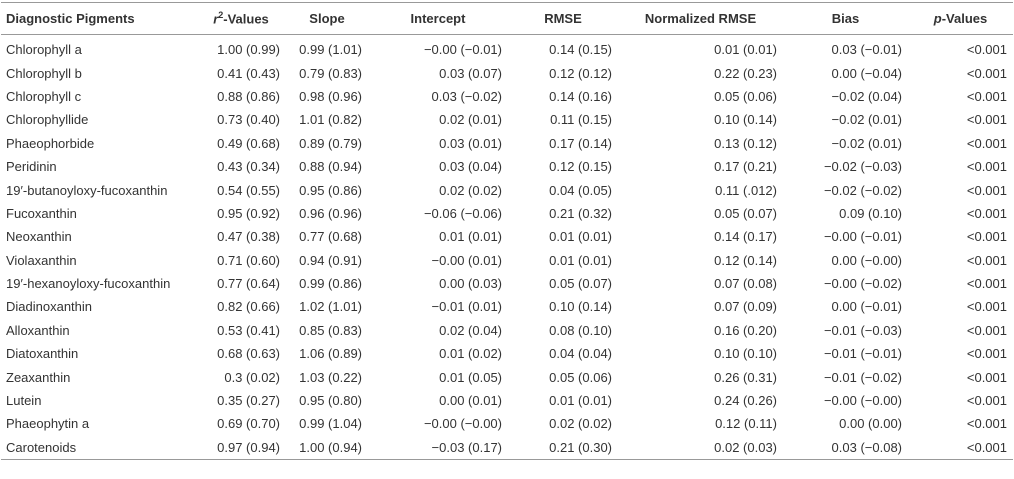 Image resolution: width=1014 pixels, height=479 pixels. I want to click on value-cell: 1.02 (1.01), so click(330, 307).